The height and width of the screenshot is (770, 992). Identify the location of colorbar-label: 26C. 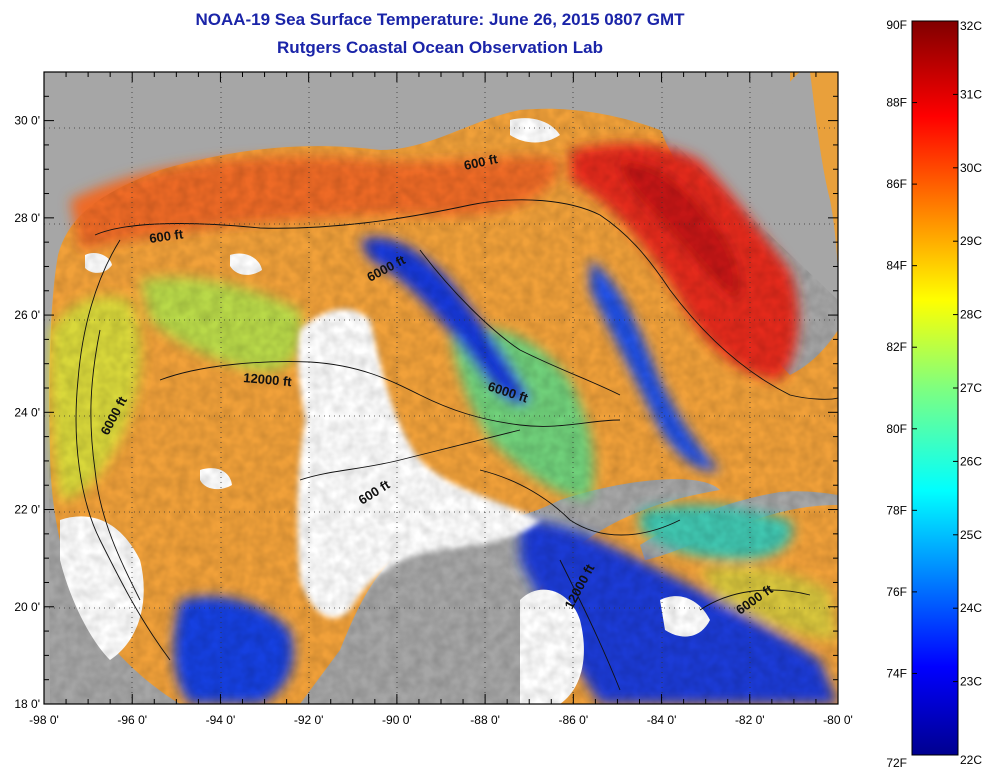
(971, 461).